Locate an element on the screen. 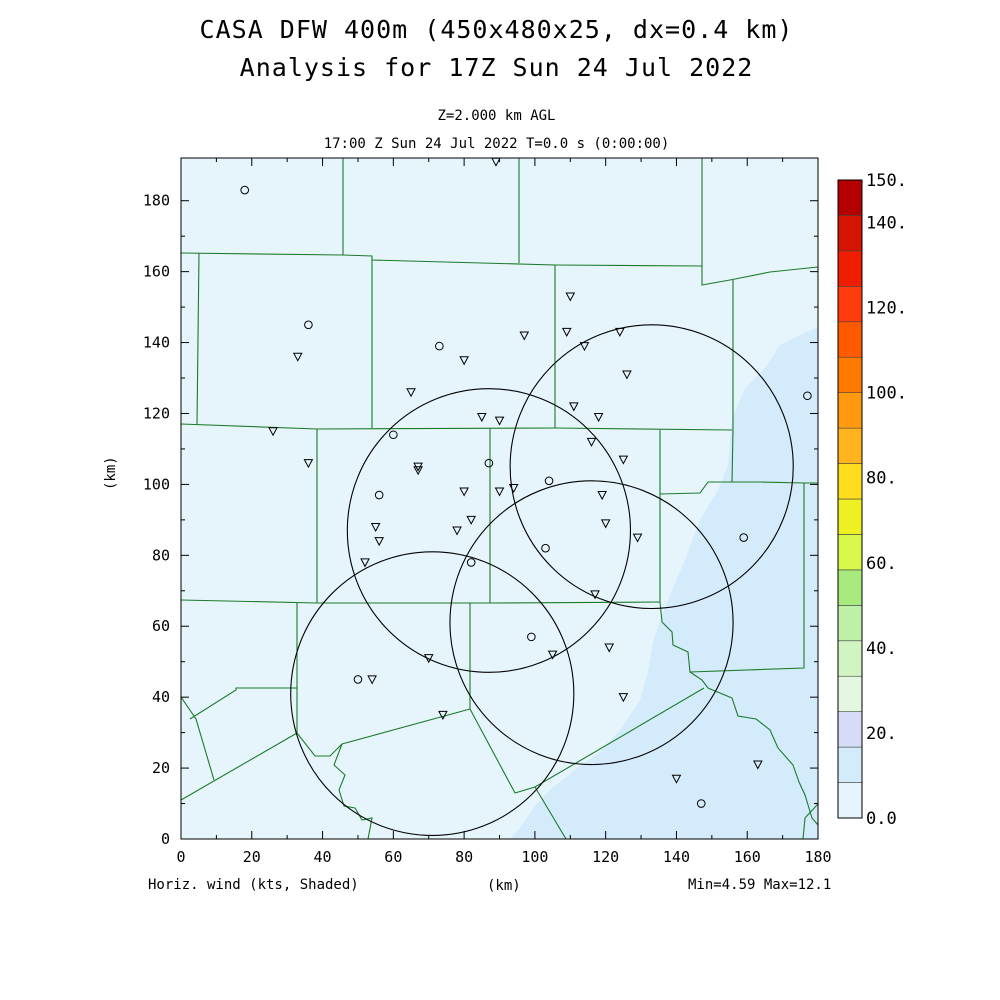  colorbar-label: 140. is located at coordinates (886, 224).